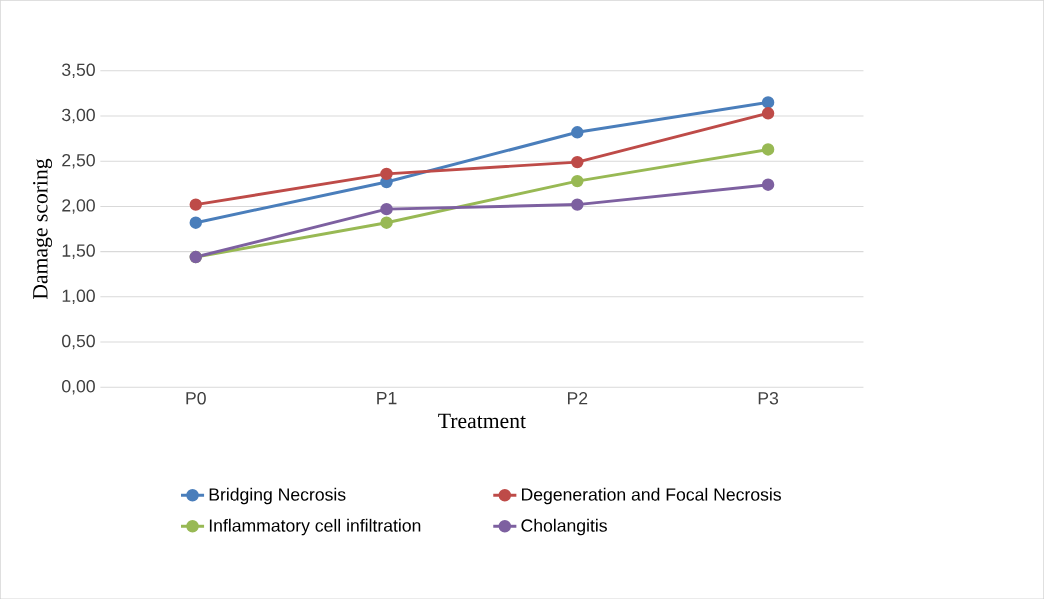 The height and width of the screenshot is (599, 1044). I want to click on legend-label: Bridging Necrosis, so click(277, 496).